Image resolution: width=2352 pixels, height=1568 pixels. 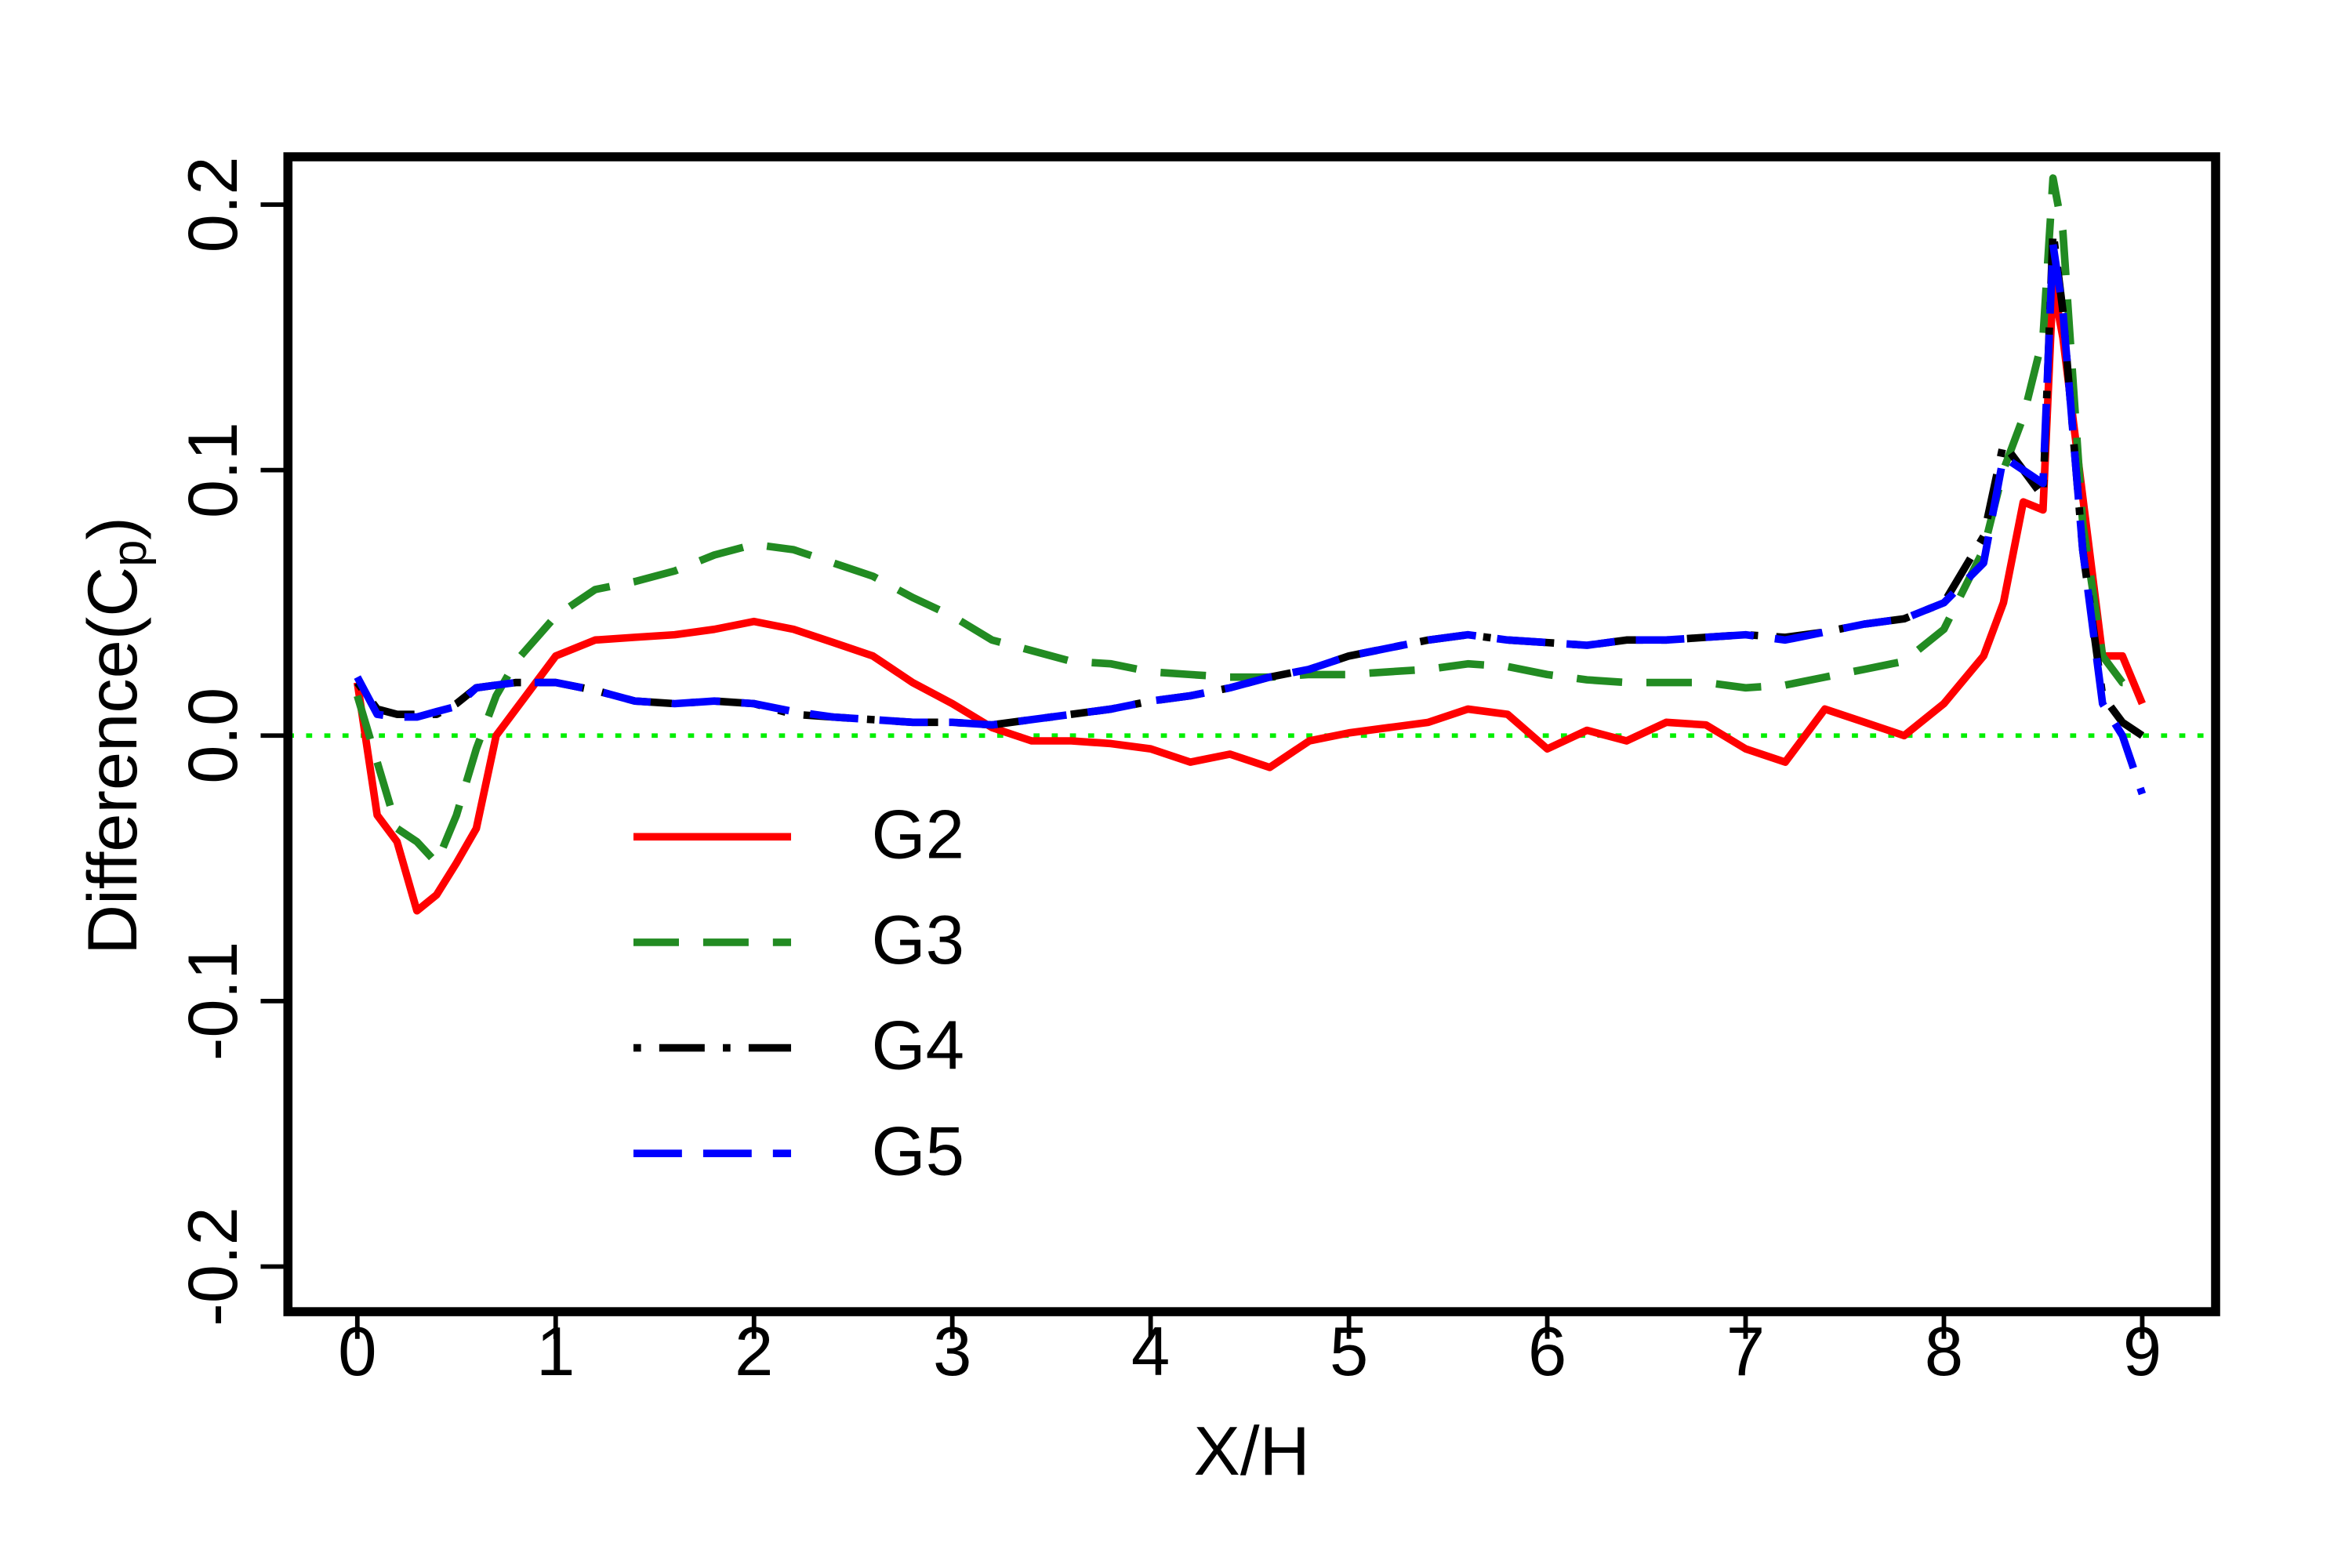 I want to click on x-tick-label: 3, so click(x=952, y=1351).